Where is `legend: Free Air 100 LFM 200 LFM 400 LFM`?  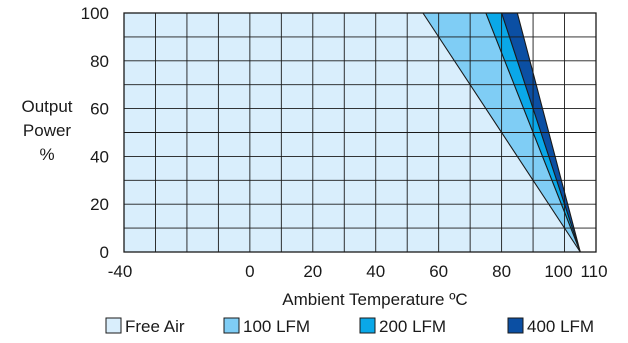 legend: Free Air 100 LFM 200 LFM 400 LFM is located at coordinates (349, 326).